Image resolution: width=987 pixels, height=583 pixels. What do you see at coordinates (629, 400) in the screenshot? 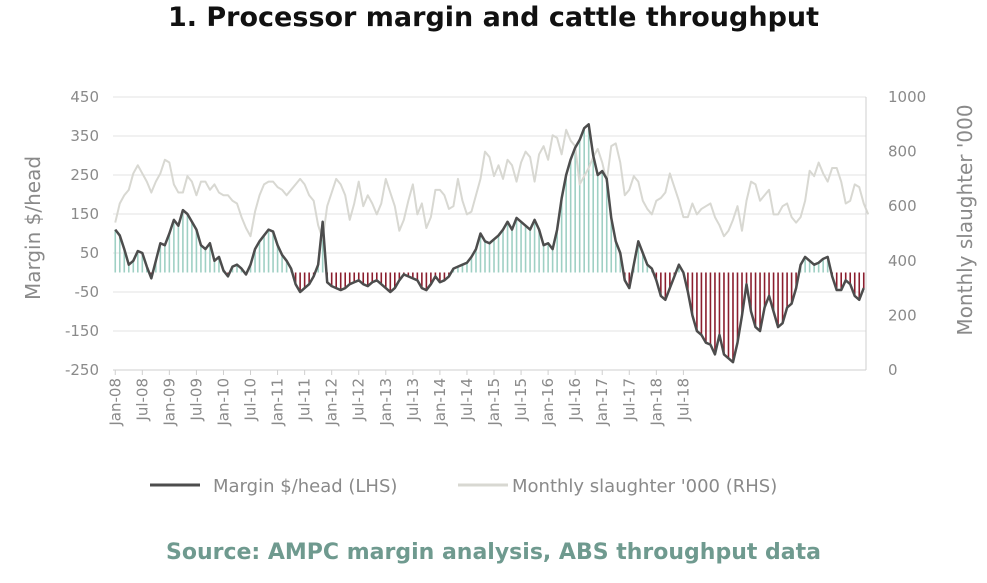
I see `x-tick-label: Jul-17` at bounding box center [629, 400].